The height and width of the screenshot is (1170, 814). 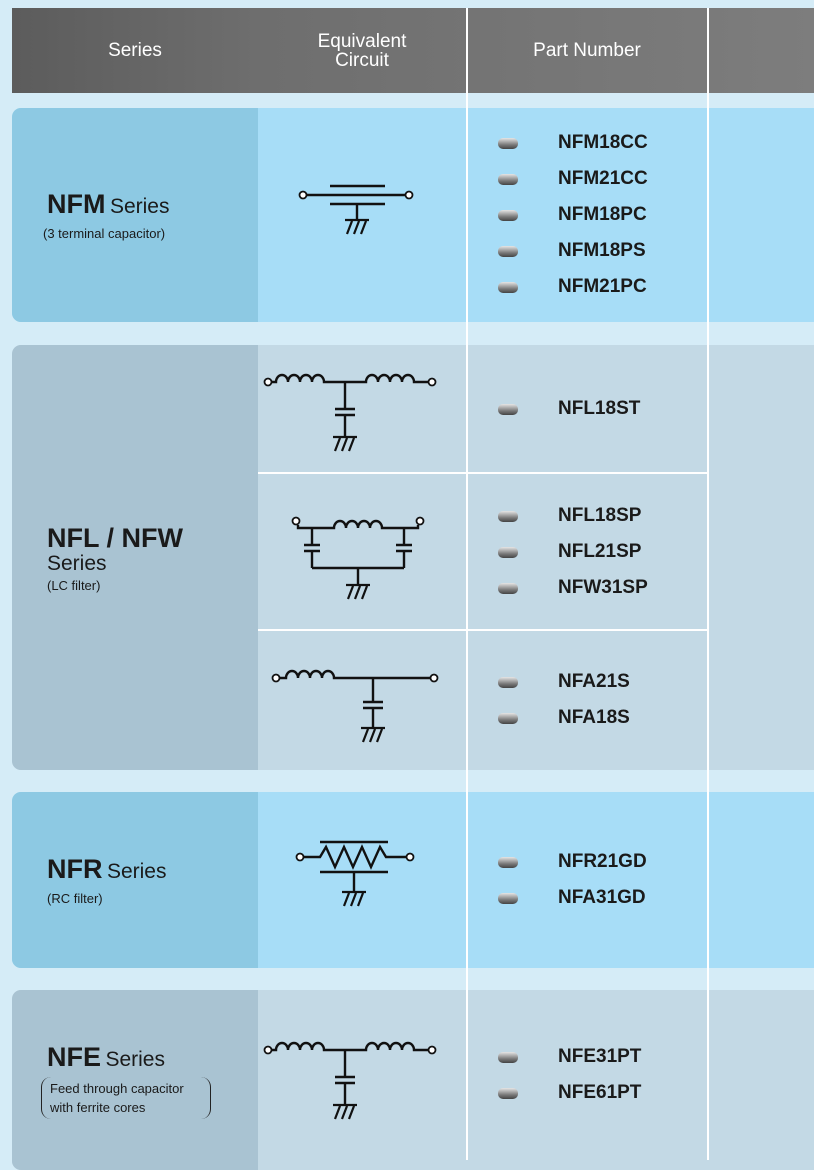 I want to click on part-item: NFM18PC, so click(x=587, y=215).